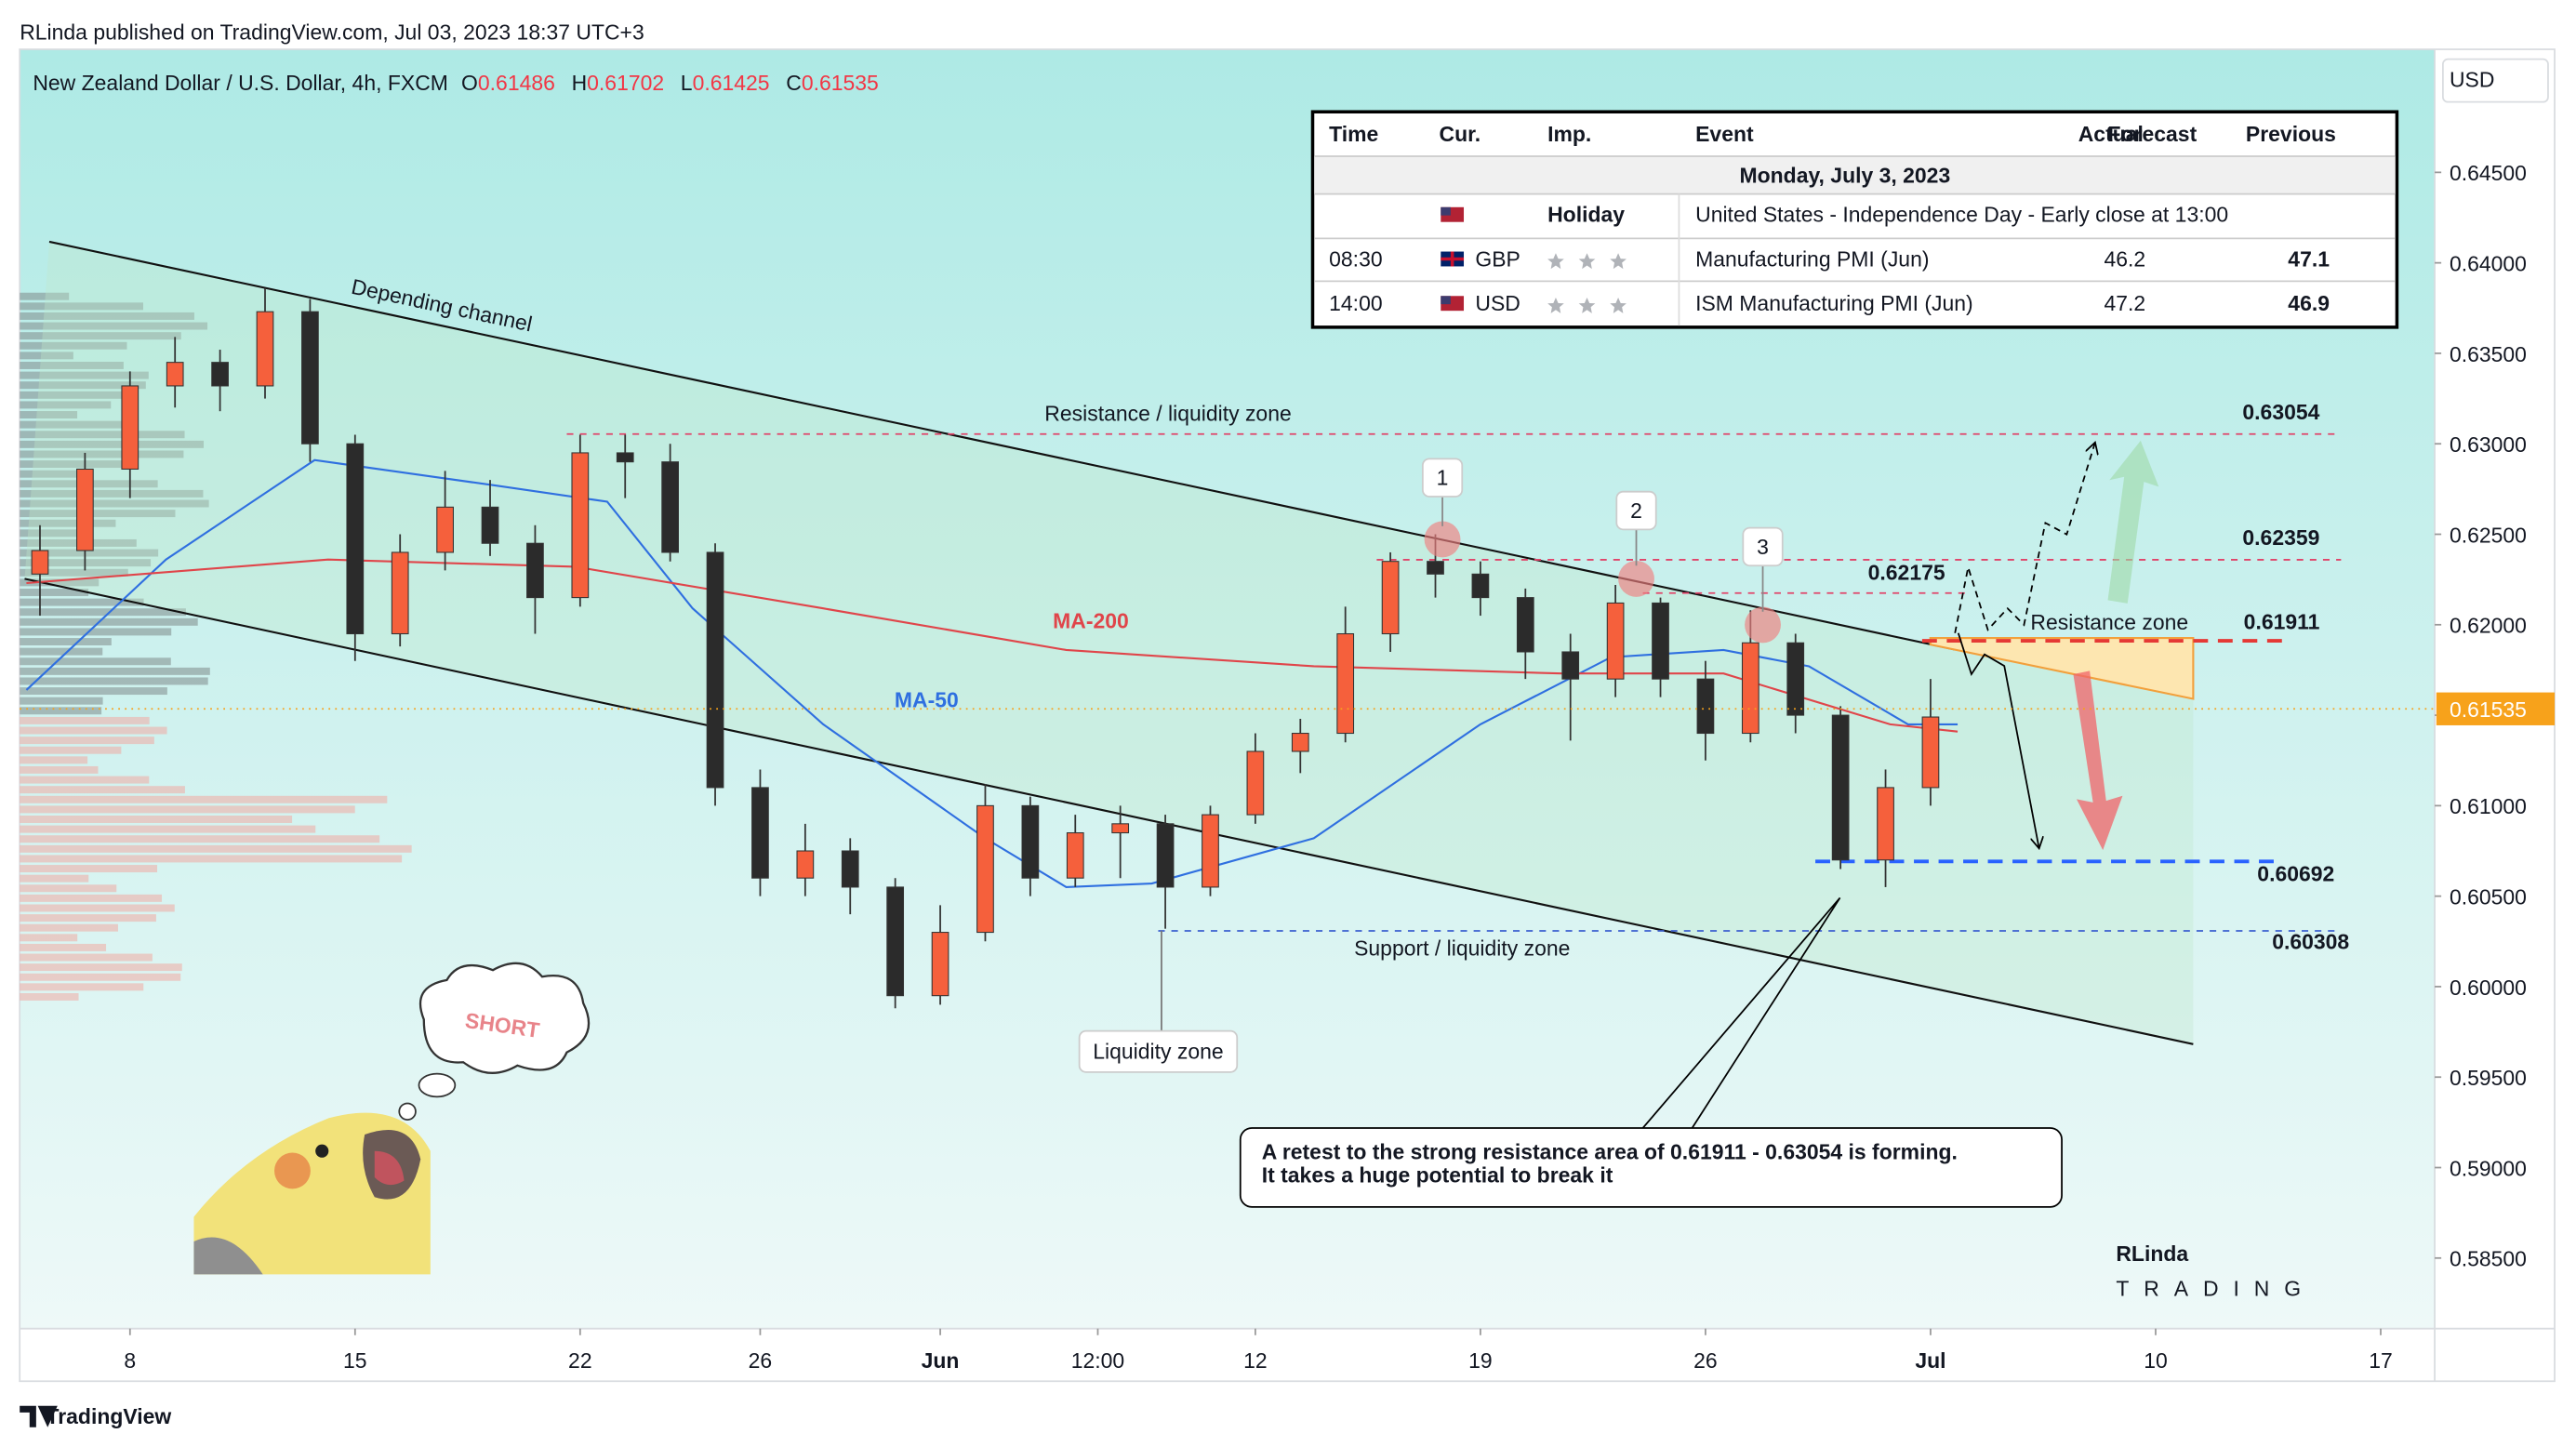 This screenshot has width=2576, height=1447. I want to click on y-tick-label: 0.64000, so click(2488, 263).